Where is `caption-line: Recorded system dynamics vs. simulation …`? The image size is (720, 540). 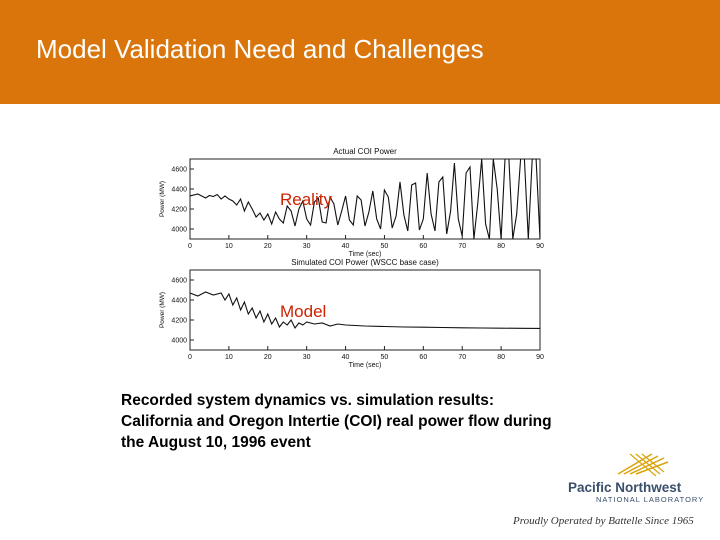 caption-line: Recorded system dynamics vs. simulation … is located at coordinates (307, 400).